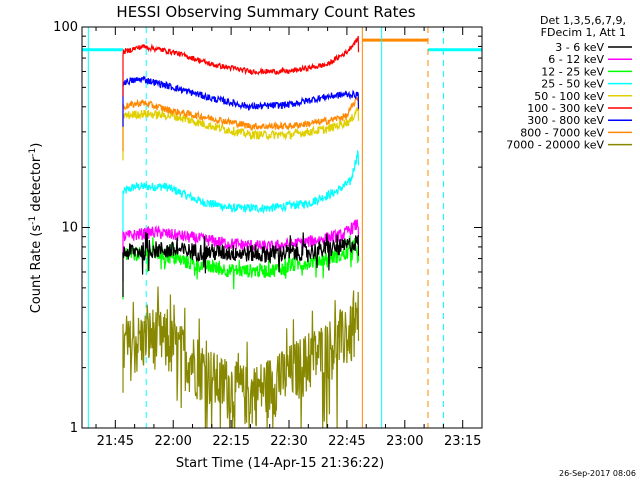 The image size is (640, 480). Describe the element at coordinates (65, 27) in the screenshot. I see `y-tick-label: 100` at that location.